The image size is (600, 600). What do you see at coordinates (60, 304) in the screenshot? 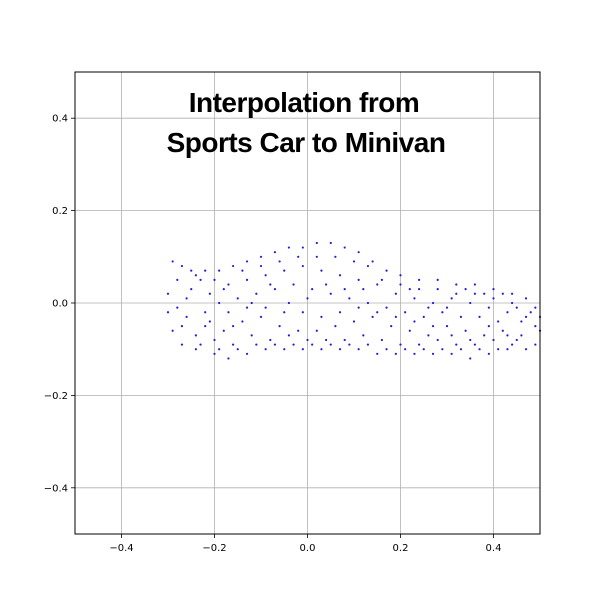
I see `y-tick-label: 0.0` at bounding box center [60, 304].